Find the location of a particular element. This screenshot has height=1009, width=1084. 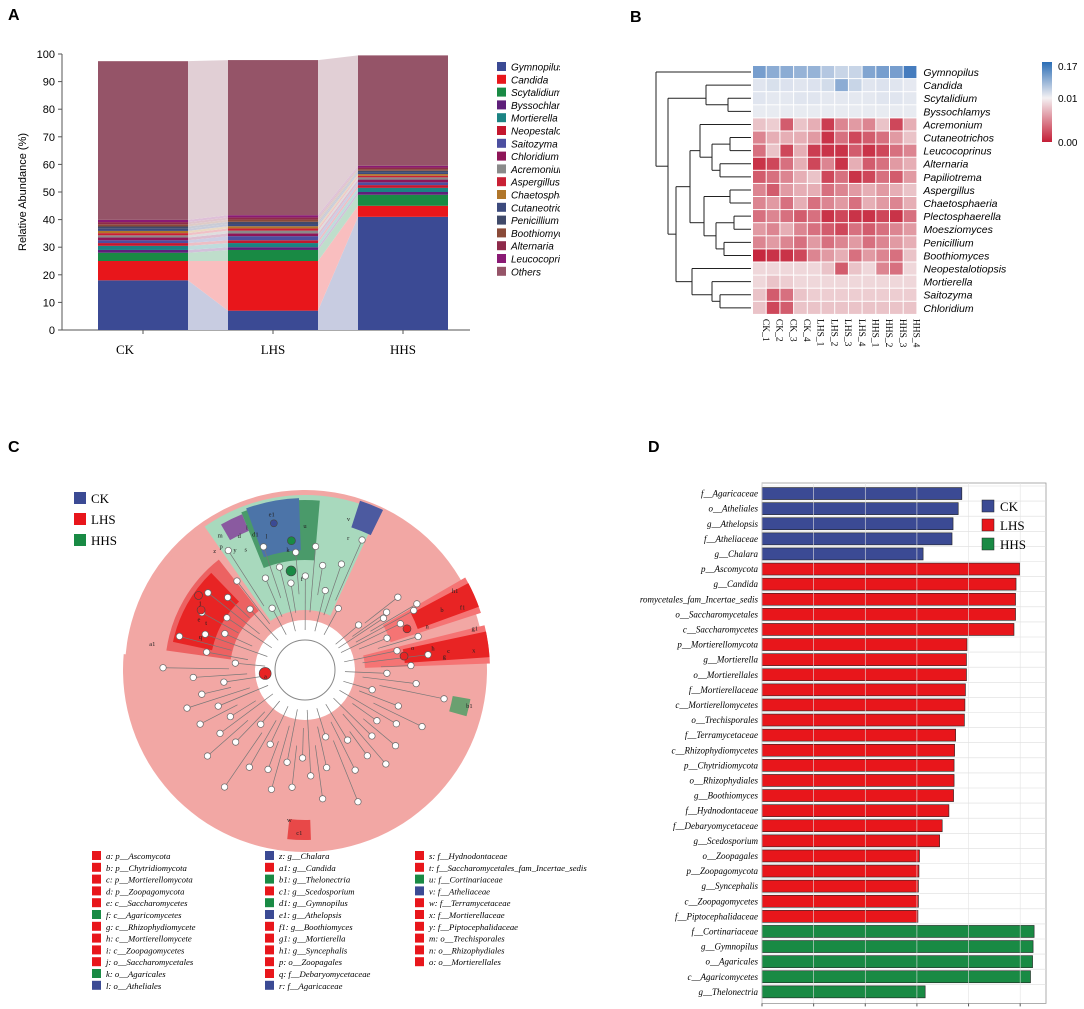

bar-hhs-scytalidium is located at coordinates (403, 200).